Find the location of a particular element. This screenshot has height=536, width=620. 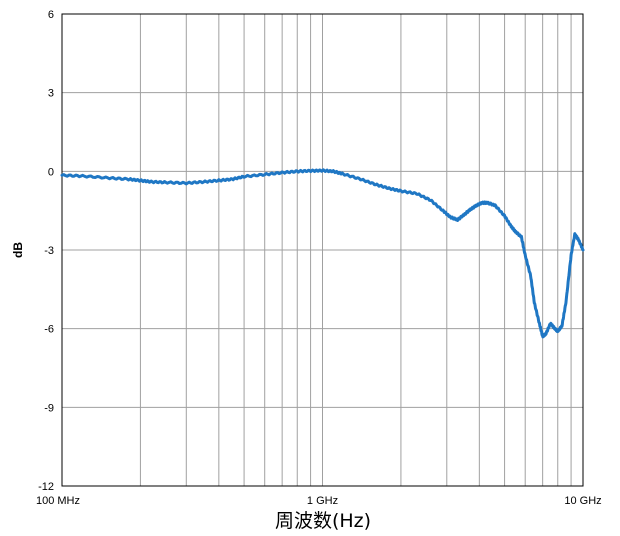

y-tick-label: -3 is located at coordinates (49, 251).